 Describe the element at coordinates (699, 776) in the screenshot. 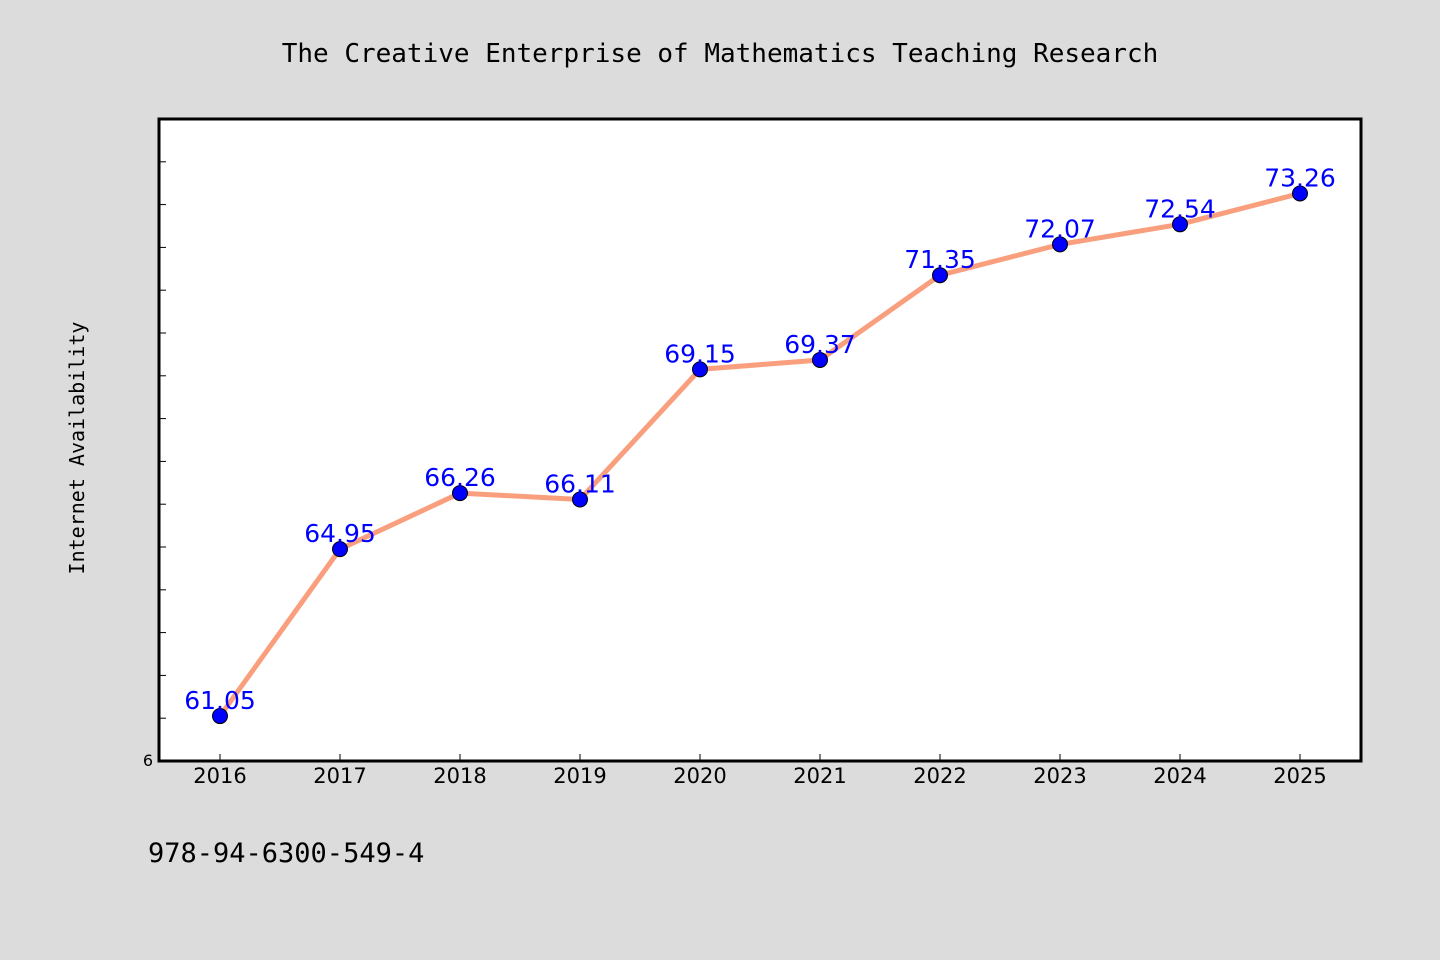

I see `x-tick-label: 2020` at that location.